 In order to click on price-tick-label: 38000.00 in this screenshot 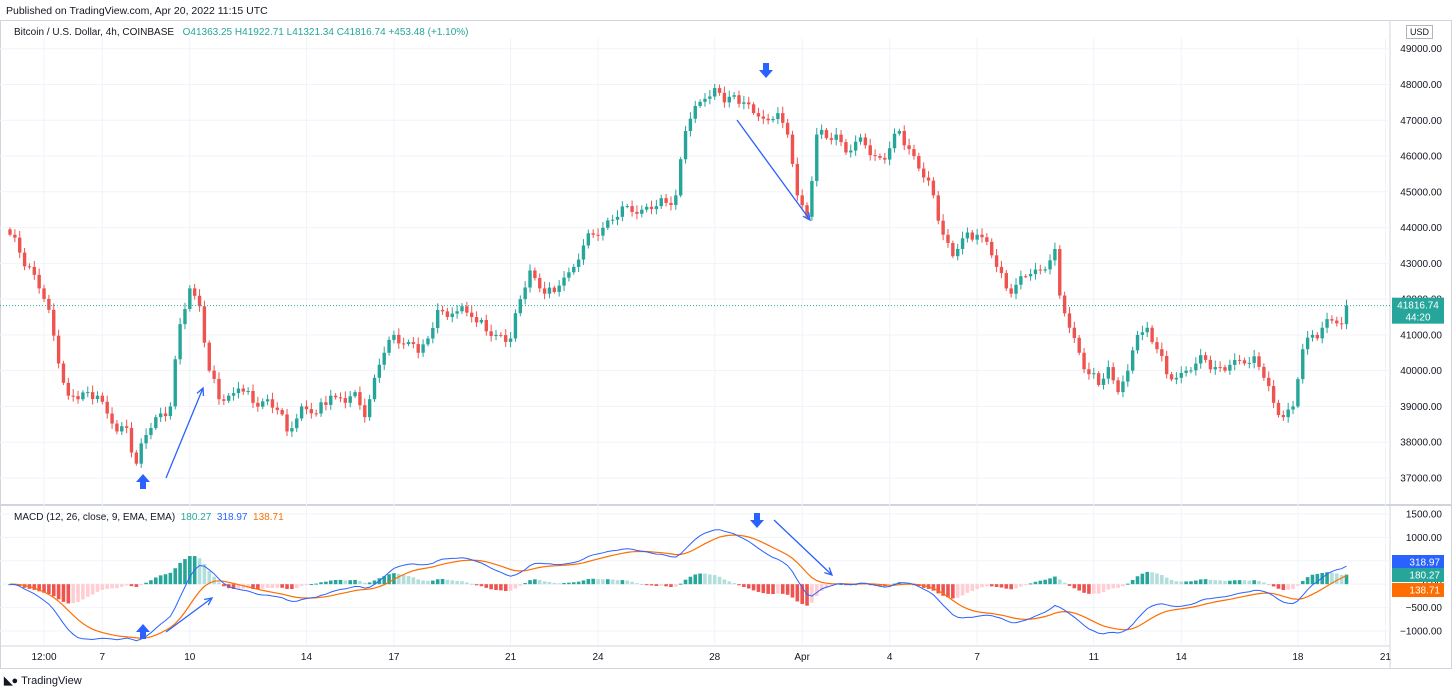, I will do `click(1421, 443)`.